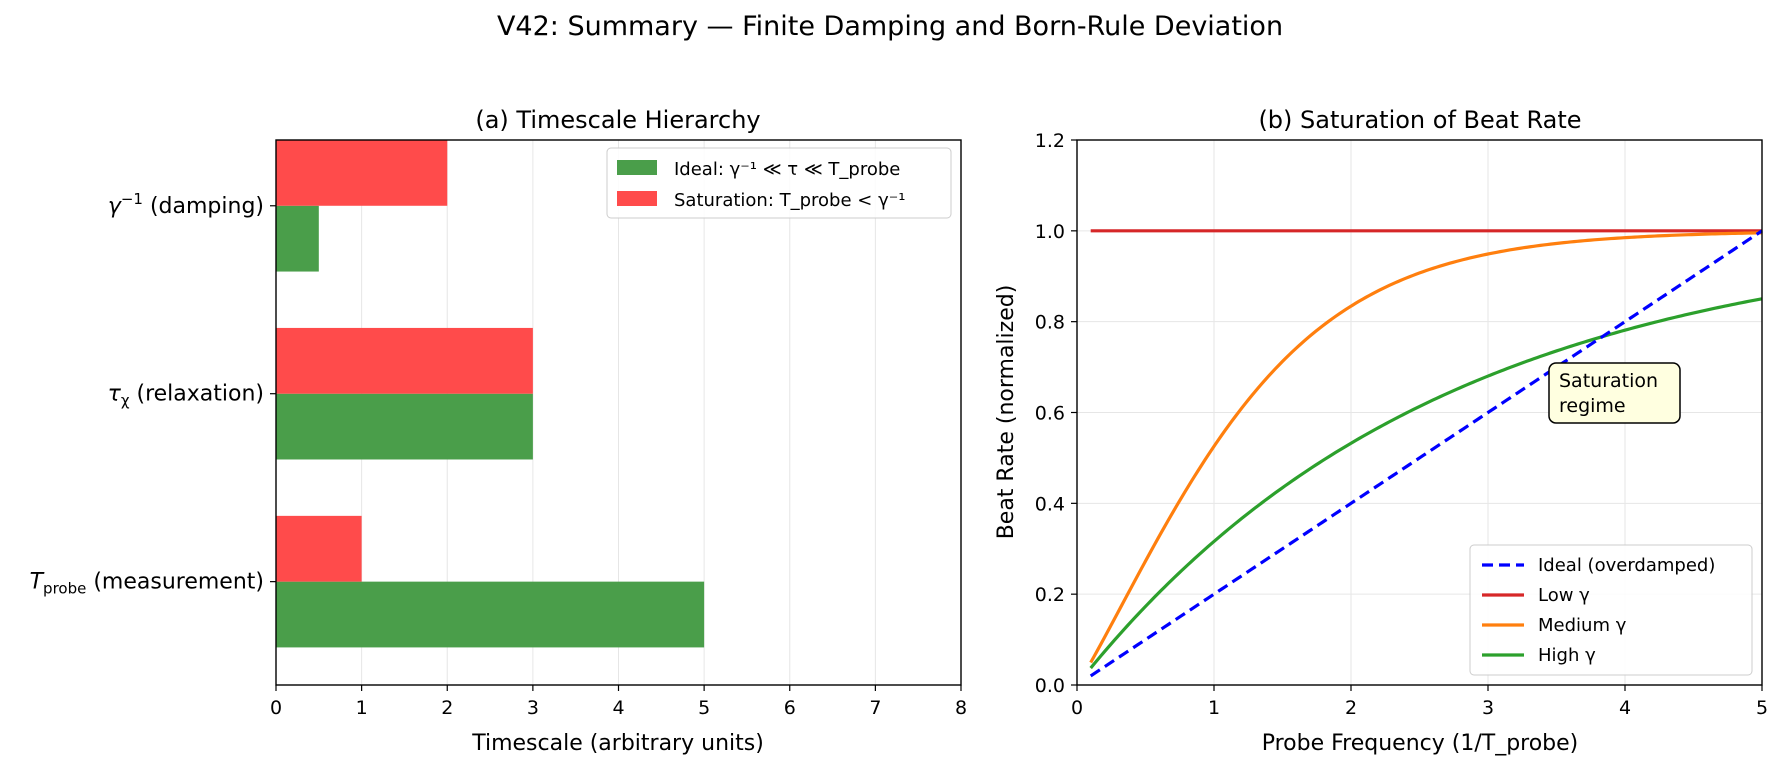 The image size is (1780, 770). I want to click on legend-label-saturation: Saturation: T_probe < γ⁻¹, so click(789, 200).